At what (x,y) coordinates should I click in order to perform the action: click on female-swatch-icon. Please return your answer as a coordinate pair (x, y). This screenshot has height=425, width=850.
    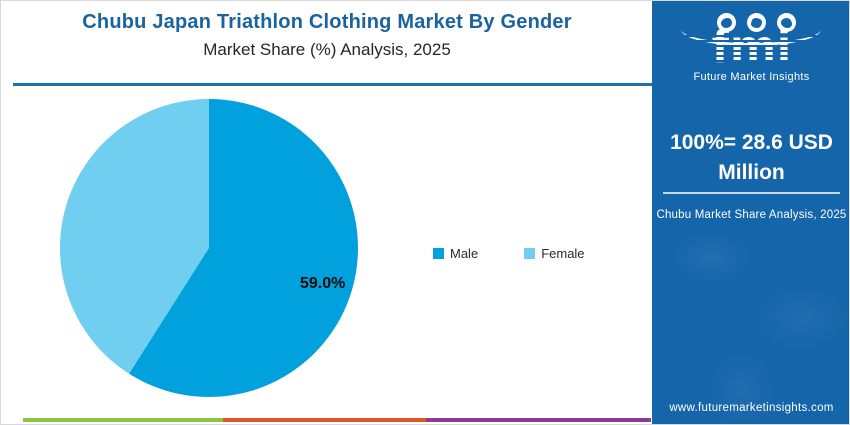
    Looking at the image, I should click on (530, 253).